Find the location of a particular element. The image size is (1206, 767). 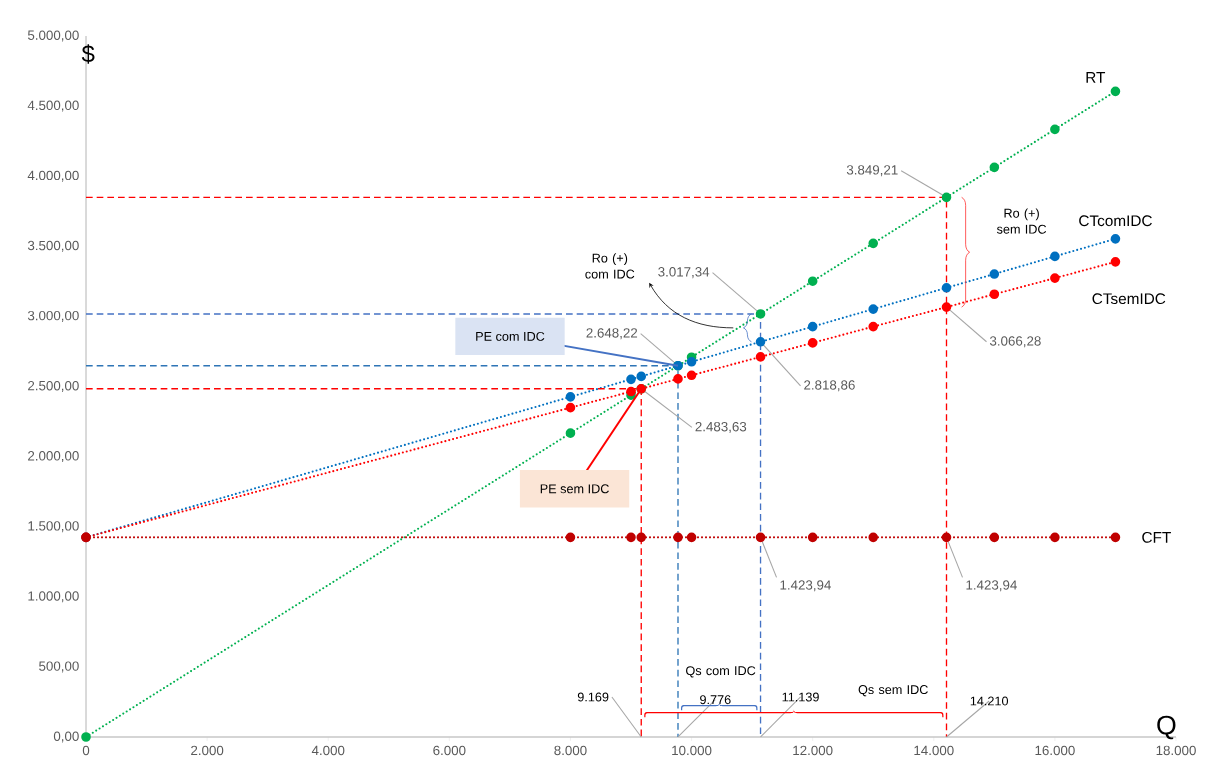

x-tick-label: 14.000 is located at coordinates (934, 750).